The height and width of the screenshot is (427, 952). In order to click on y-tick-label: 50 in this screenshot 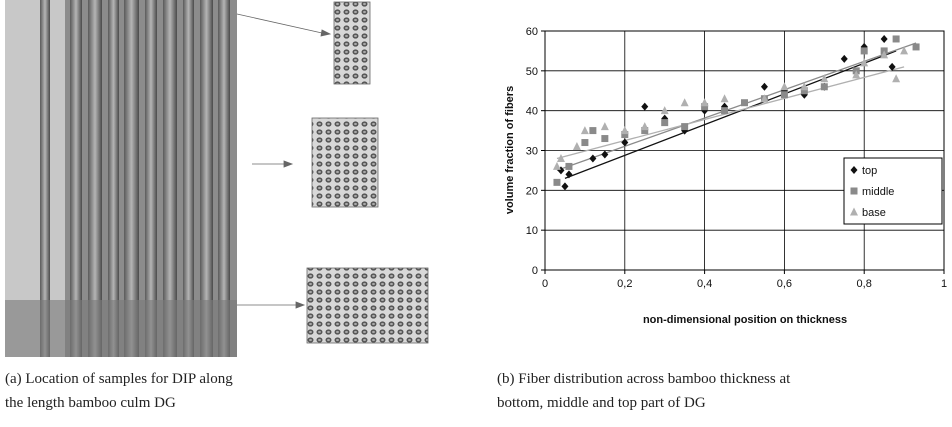, I will do `click(532, 72)`.